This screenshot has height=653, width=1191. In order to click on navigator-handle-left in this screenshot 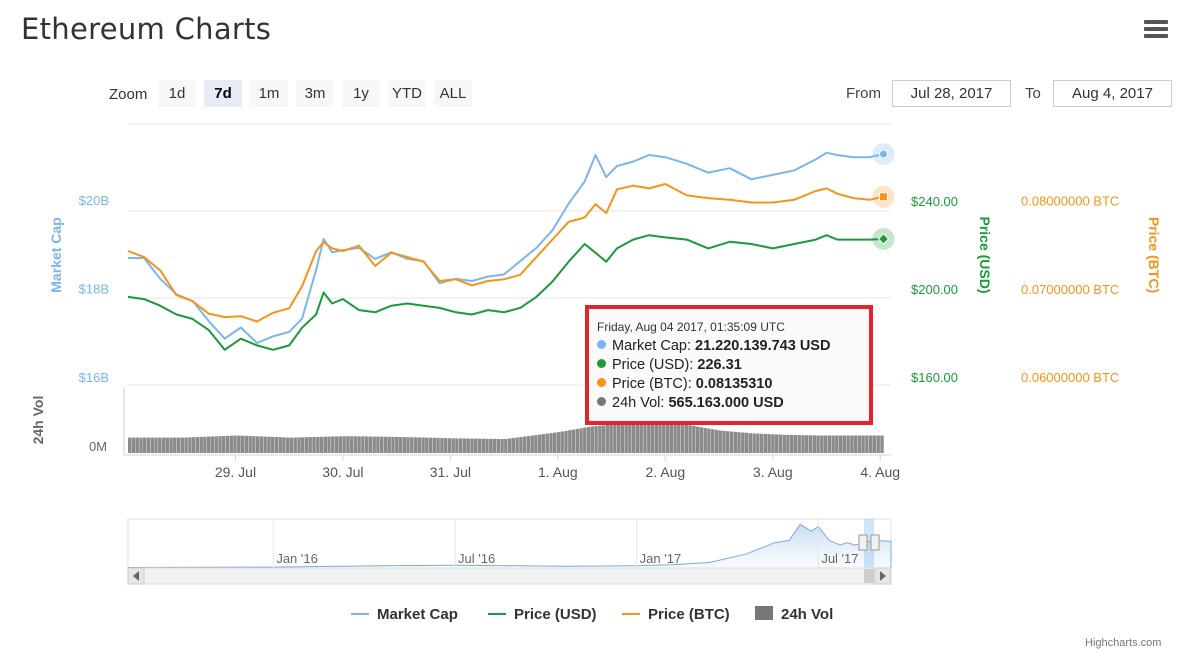, I will do `click(863, 542)`.